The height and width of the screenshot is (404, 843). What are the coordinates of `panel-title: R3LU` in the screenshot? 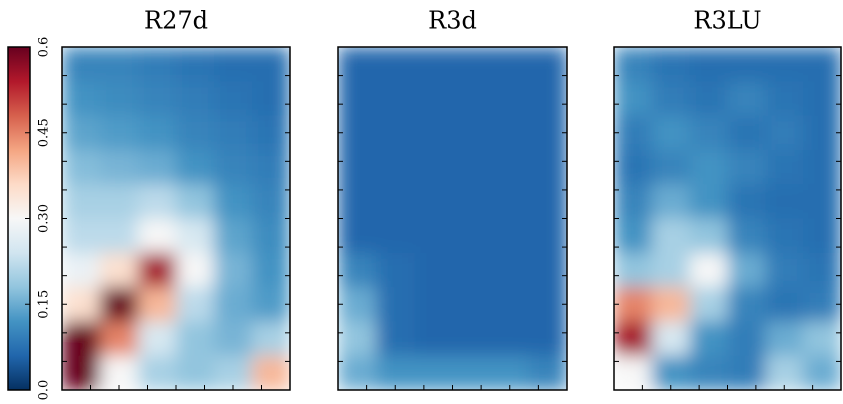 It's located at (727, 21).